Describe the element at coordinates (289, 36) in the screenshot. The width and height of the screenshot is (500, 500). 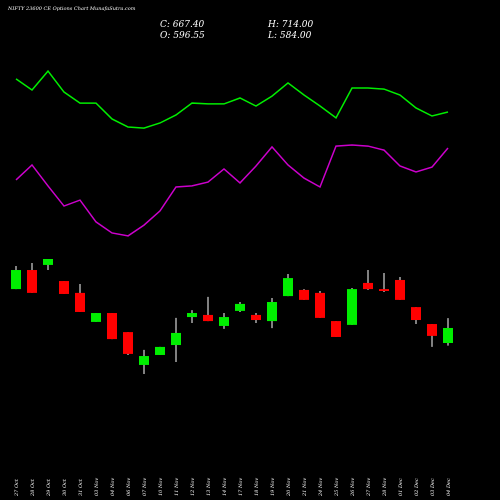
I see `header-low: L: 584.00` at that location.